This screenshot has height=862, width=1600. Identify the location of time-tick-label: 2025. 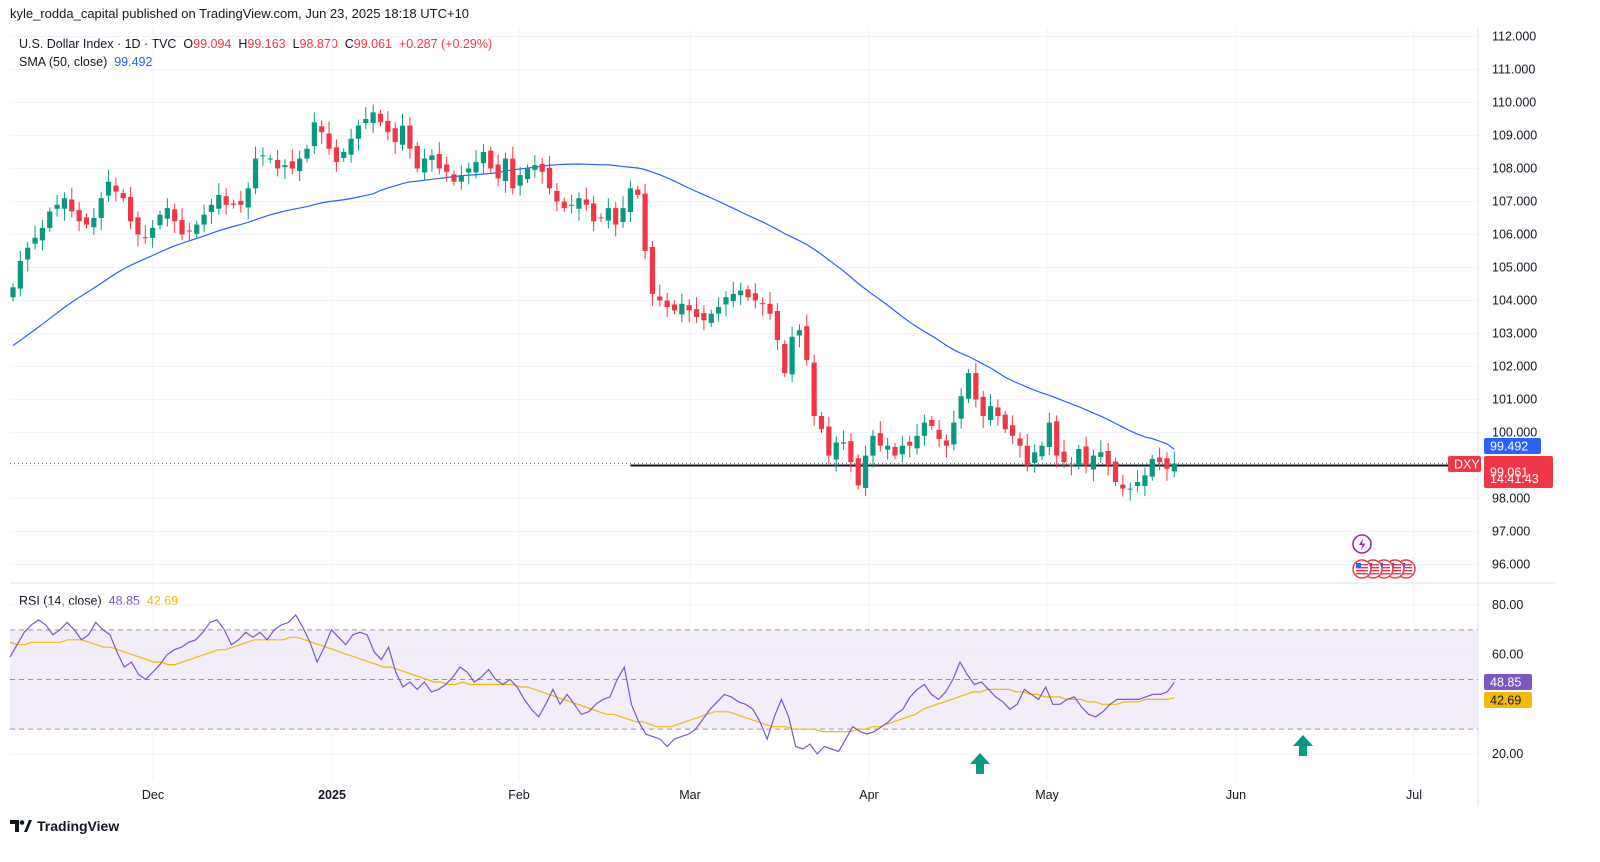
(332, 795).